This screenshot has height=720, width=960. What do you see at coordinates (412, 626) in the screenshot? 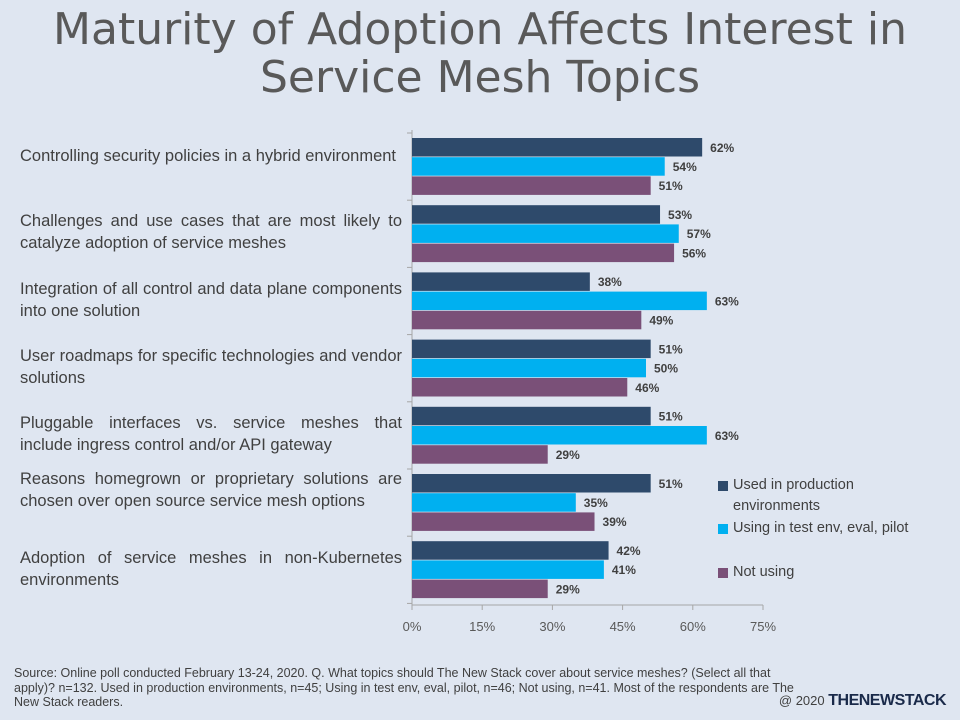
I see `x-tick-label: 0%` at bounding box center [412, 626].